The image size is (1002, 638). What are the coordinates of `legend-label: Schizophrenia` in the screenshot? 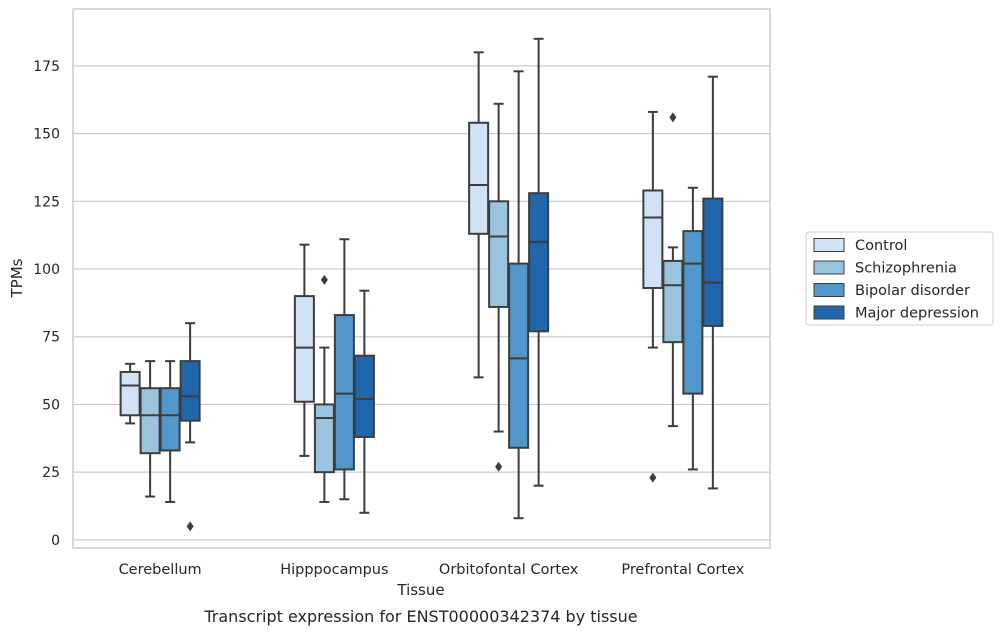 It's located at (906, 269).